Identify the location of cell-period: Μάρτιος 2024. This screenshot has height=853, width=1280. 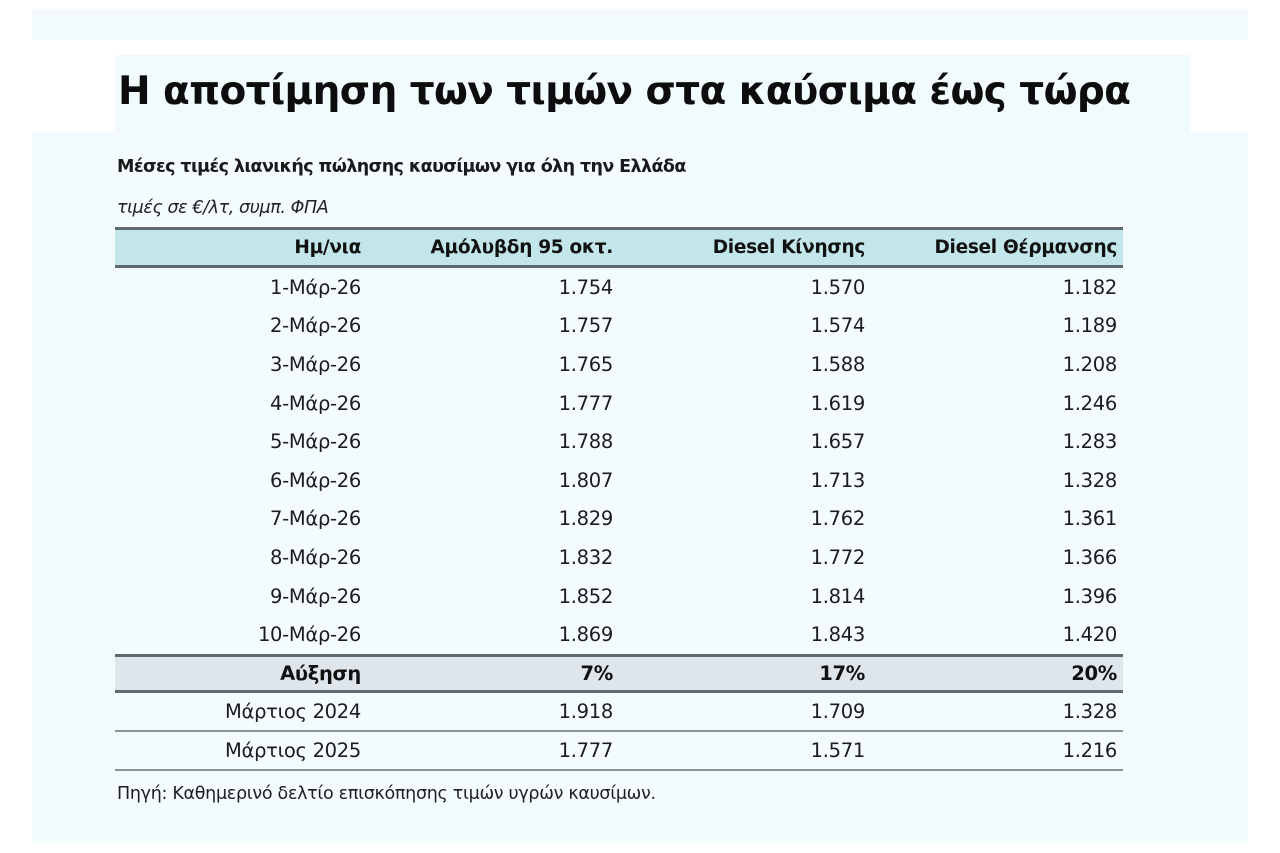
(241, 711).